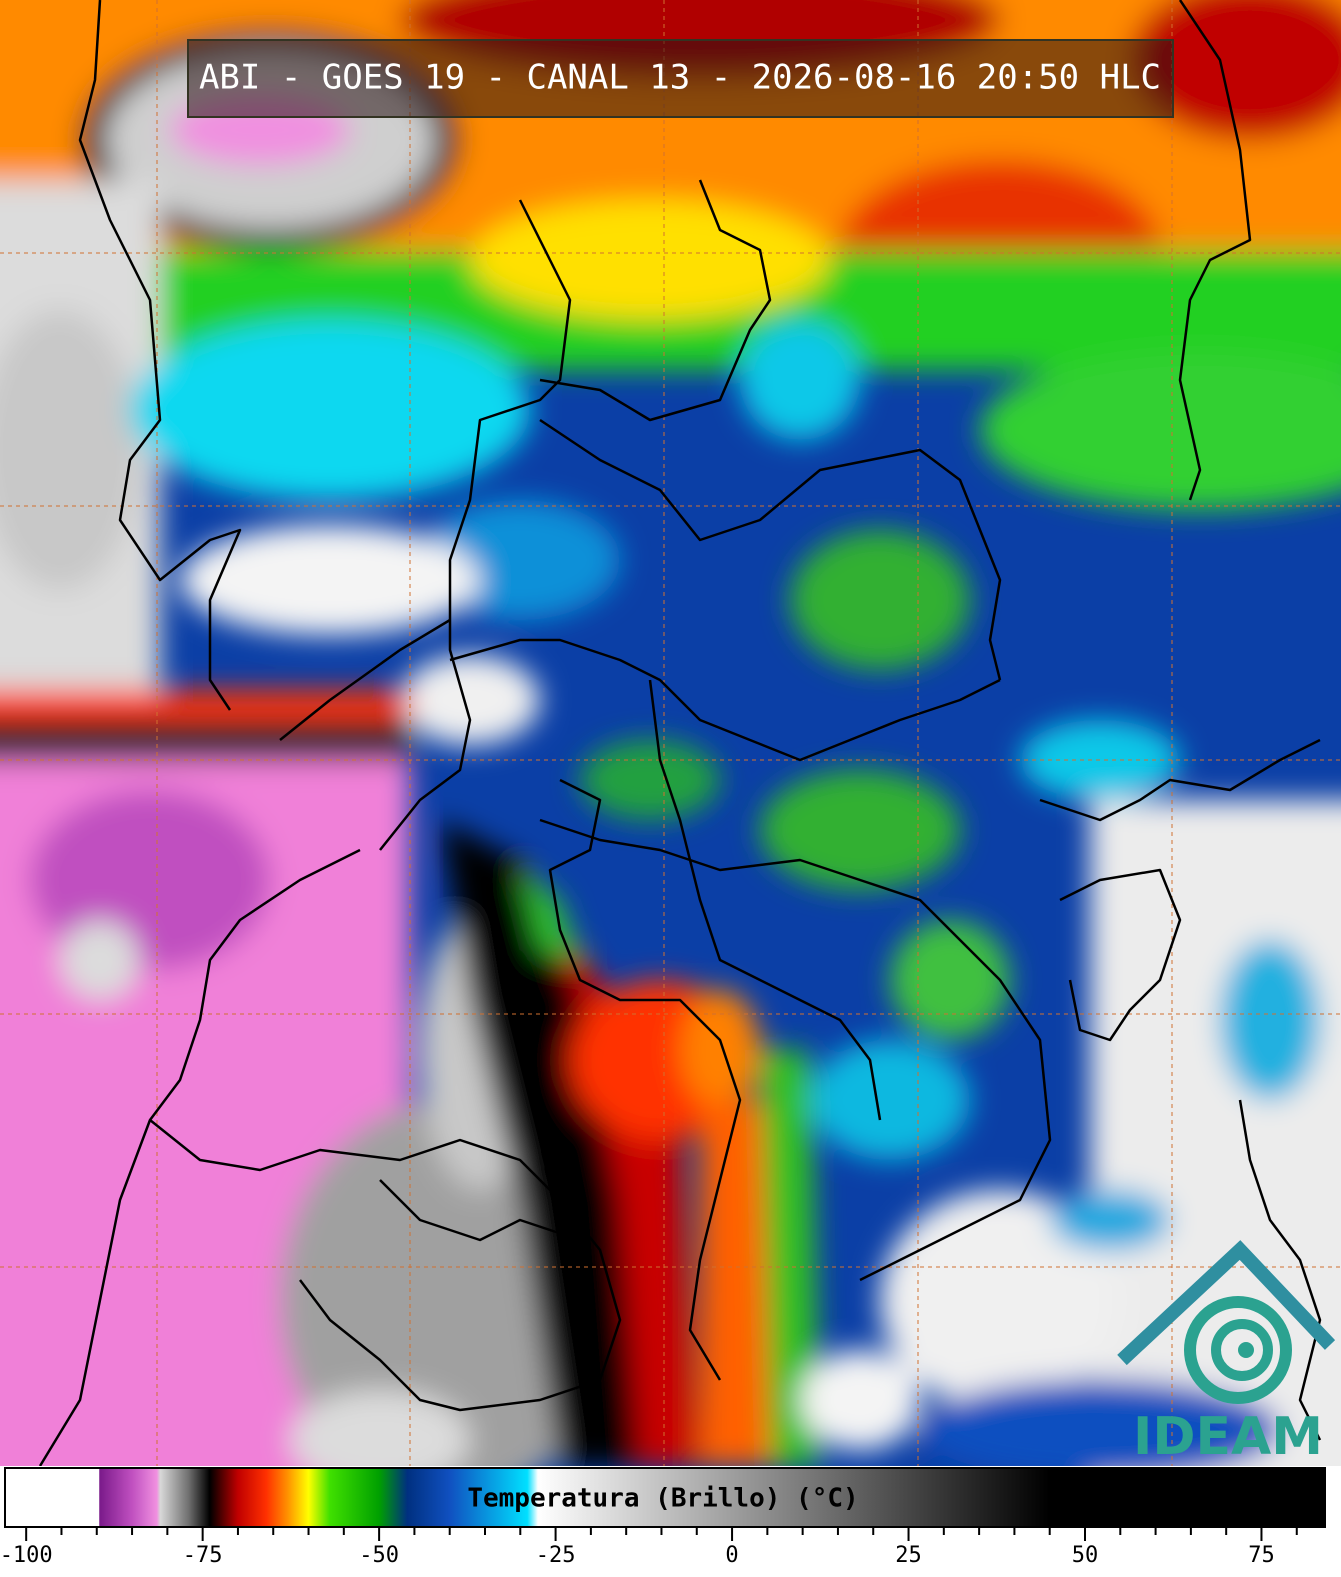 The height and width of the screenshot is (1577, 1341). Describe the element at coordinates (1228, 1437) in the screenshot. I see `logo-text: IDEAM` at that location.